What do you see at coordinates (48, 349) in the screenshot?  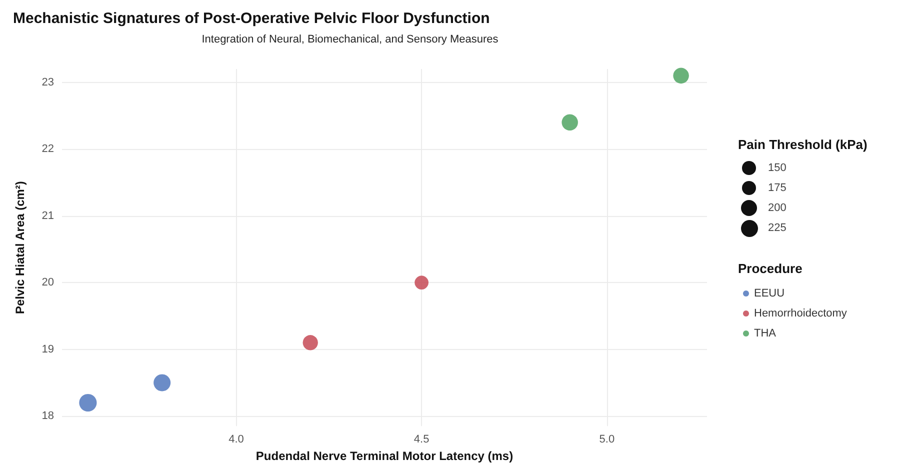 I see `y-tick-label: 19` at bounding box center [48, 349].